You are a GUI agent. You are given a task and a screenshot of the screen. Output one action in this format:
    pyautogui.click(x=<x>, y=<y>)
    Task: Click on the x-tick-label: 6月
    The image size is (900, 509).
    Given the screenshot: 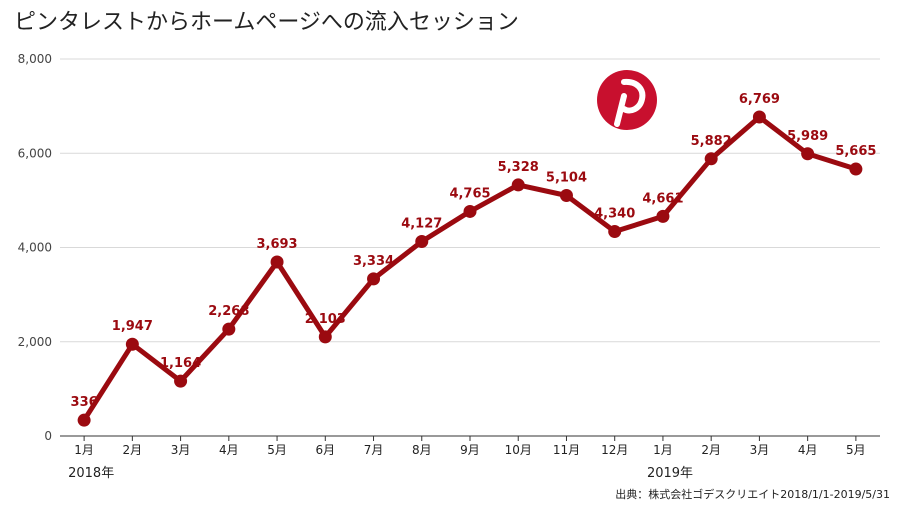 What is the action you would take?
    pyautogui.click(x=325, y=450)
    